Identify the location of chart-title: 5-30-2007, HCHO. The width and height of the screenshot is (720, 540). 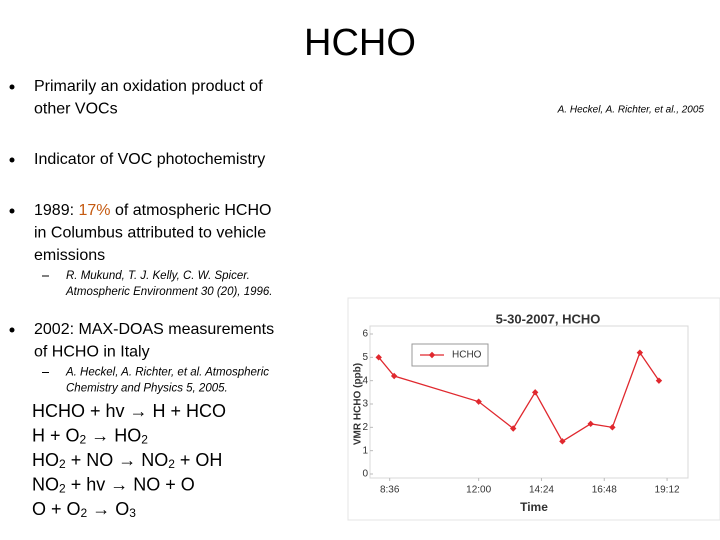
(548, 318).